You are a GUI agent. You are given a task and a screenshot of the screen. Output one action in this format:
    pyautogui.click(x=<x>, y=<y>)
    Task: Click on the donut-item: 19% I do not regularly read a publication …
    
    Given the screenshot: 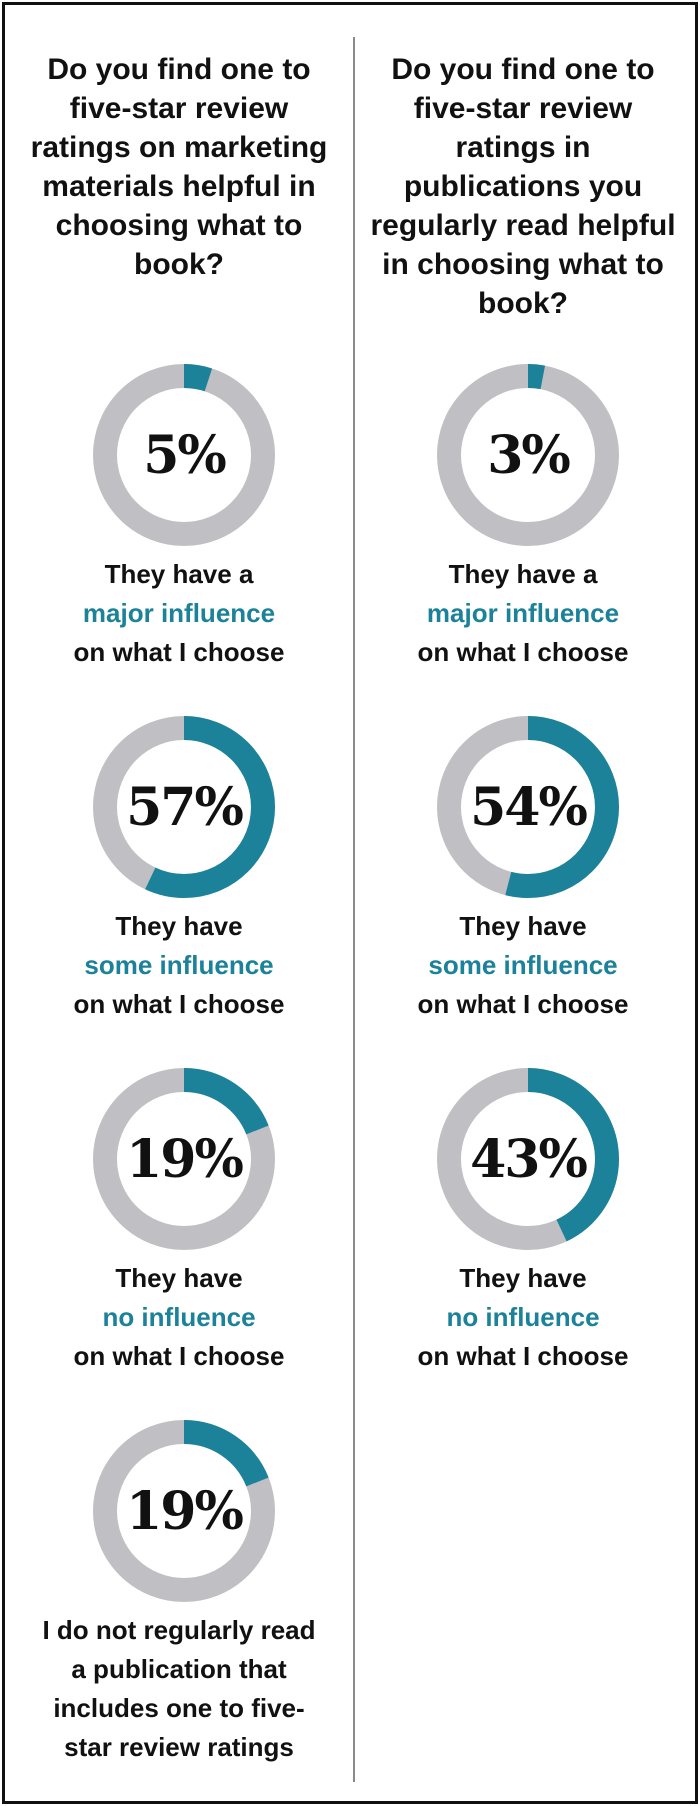 What is the action you would take?
    pyautogui.click(x=179, y=1589)
    